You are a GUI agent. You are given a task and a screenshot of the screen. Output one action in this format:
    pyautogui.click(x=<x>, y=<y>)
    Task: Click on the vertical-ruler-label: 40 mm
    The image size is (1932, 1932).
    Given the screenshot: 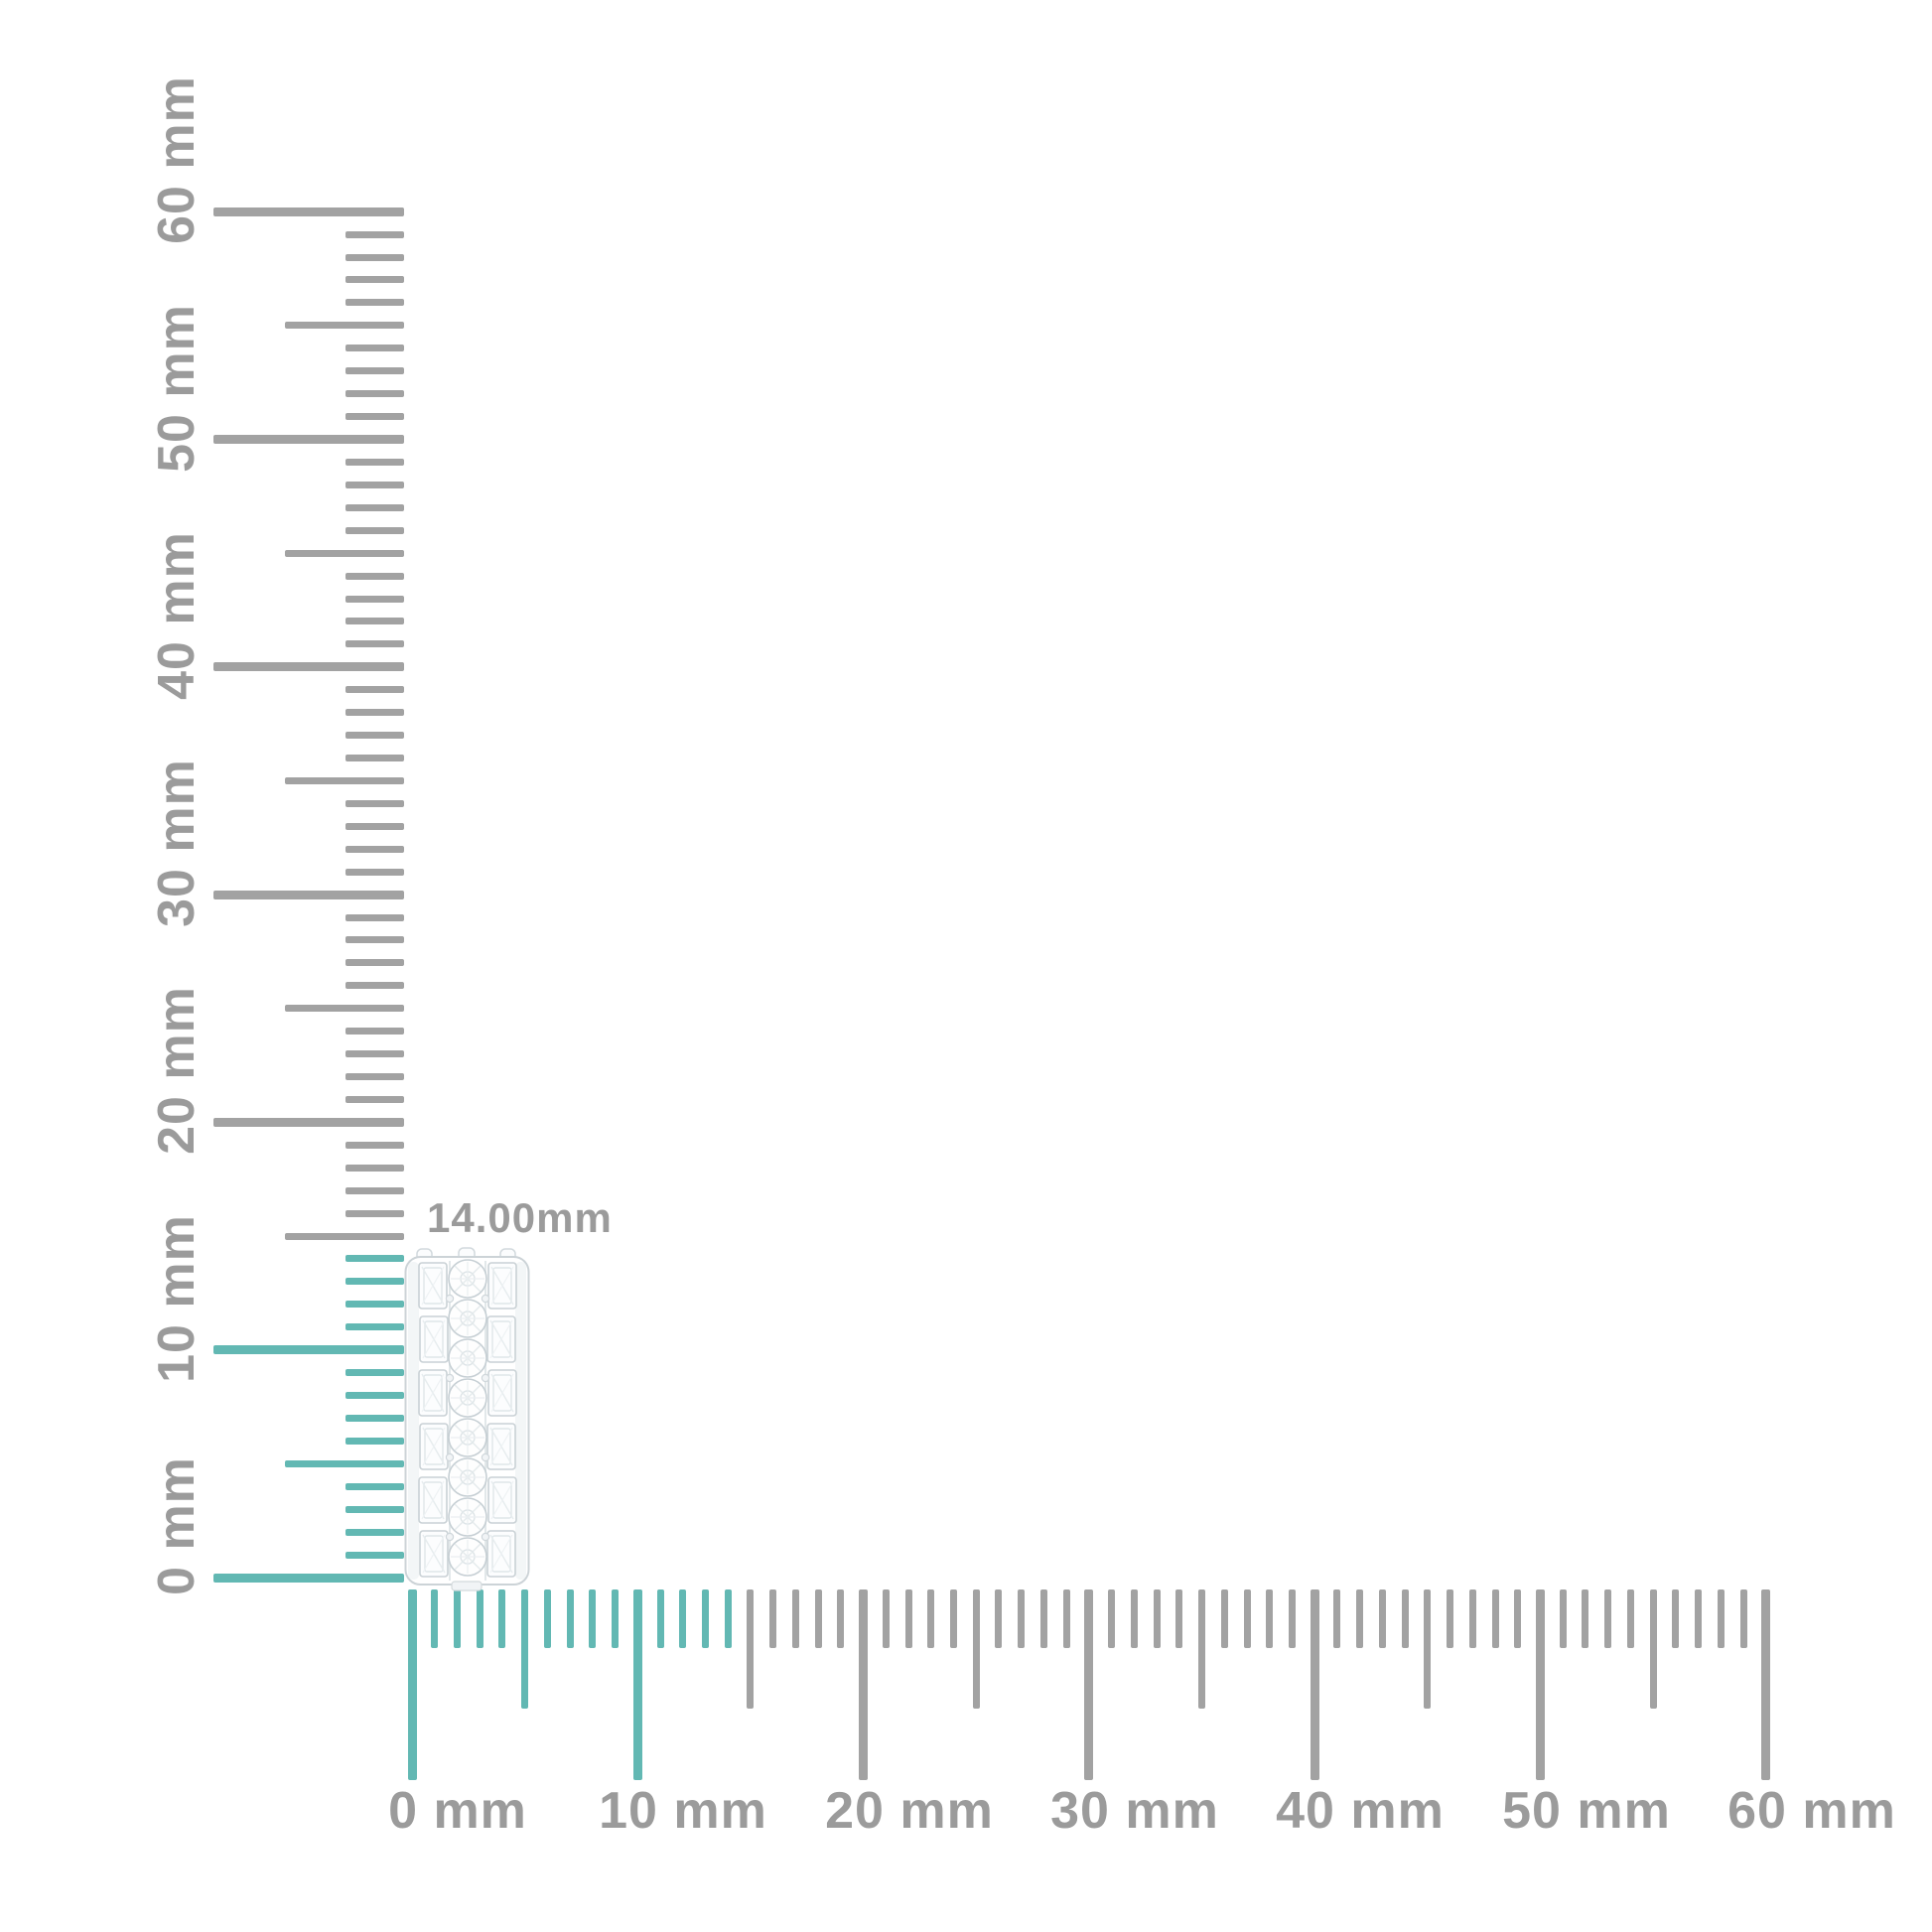 What is the action you would take?
    pyautogui.click(x=177, y=615)
    